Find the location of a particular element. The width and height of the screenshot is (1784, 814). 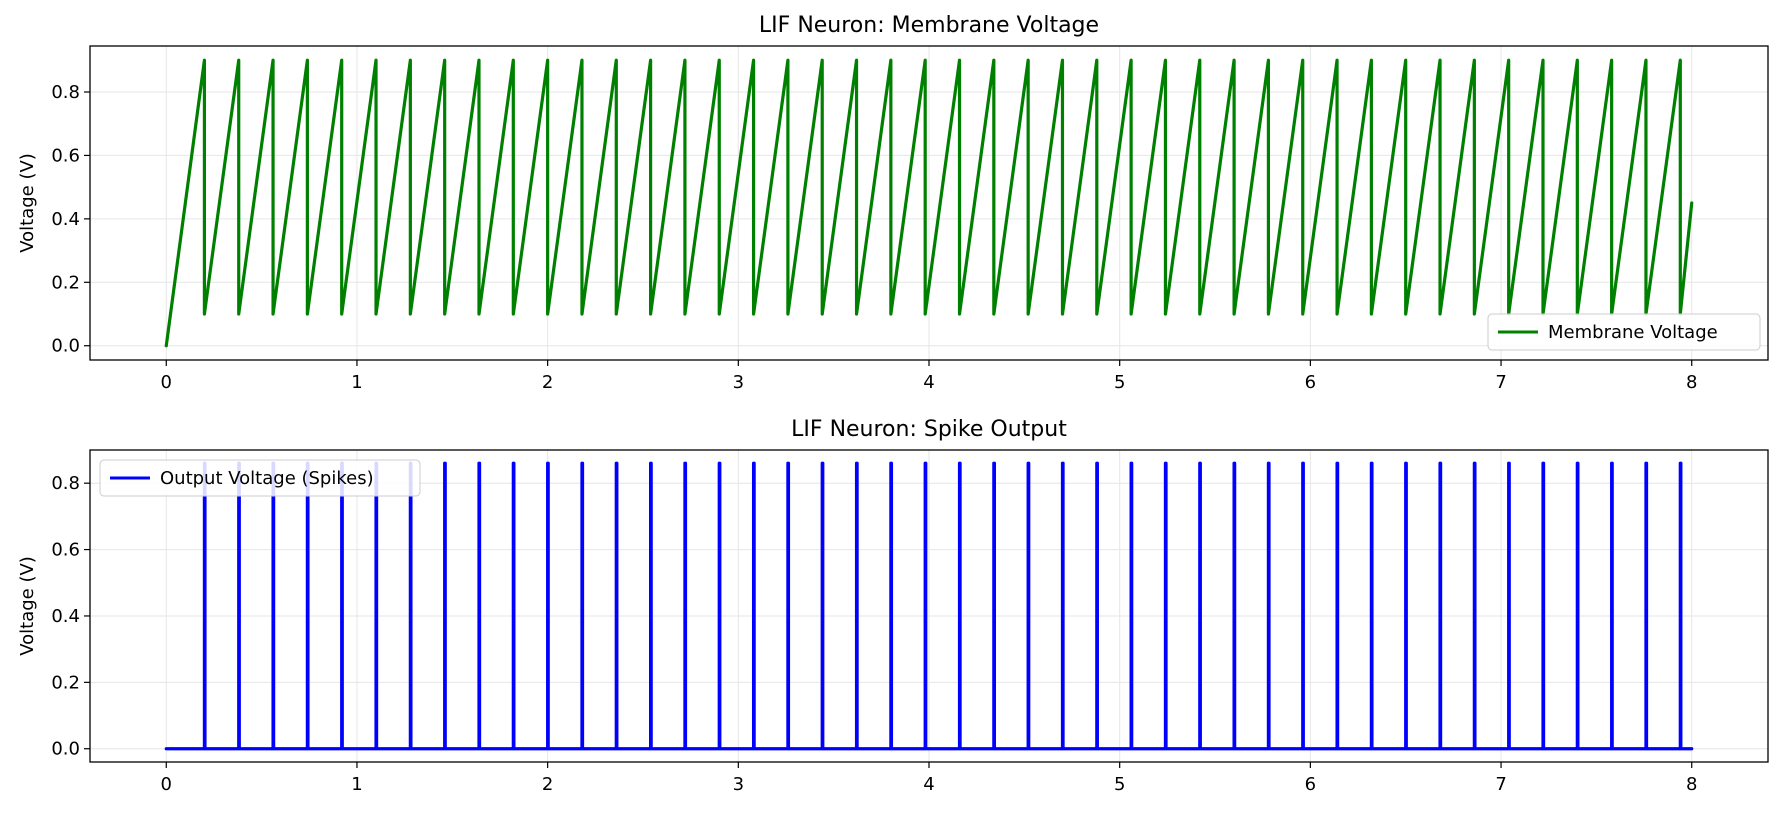

spike-legend-box is located at coordinates (260, 478).